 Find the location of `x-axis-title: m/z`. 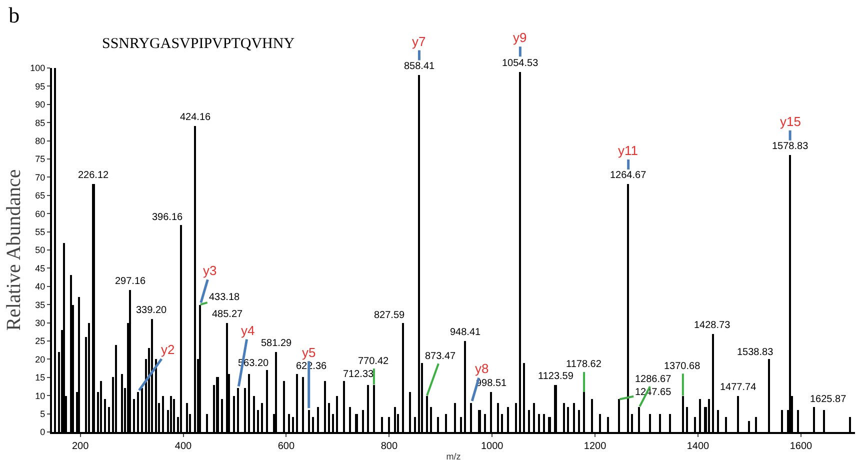

x-axis-title: m/z is located at coordinates (454, 456).